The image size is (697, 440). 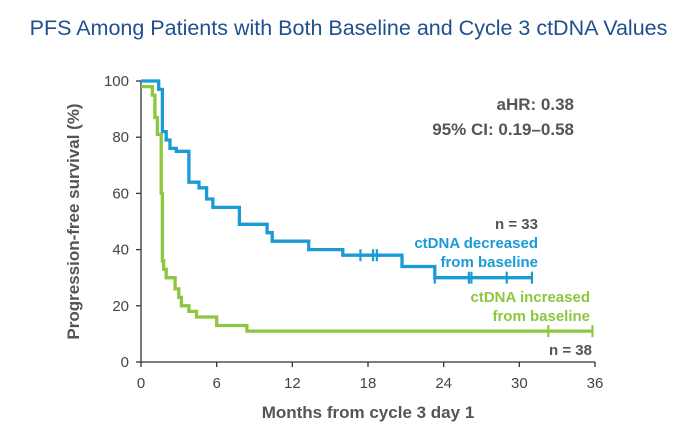 What do you see at coordinates (595, 383) in the screenshot?
I see `x-tick-label: 36` at bounding box center [595, 383].